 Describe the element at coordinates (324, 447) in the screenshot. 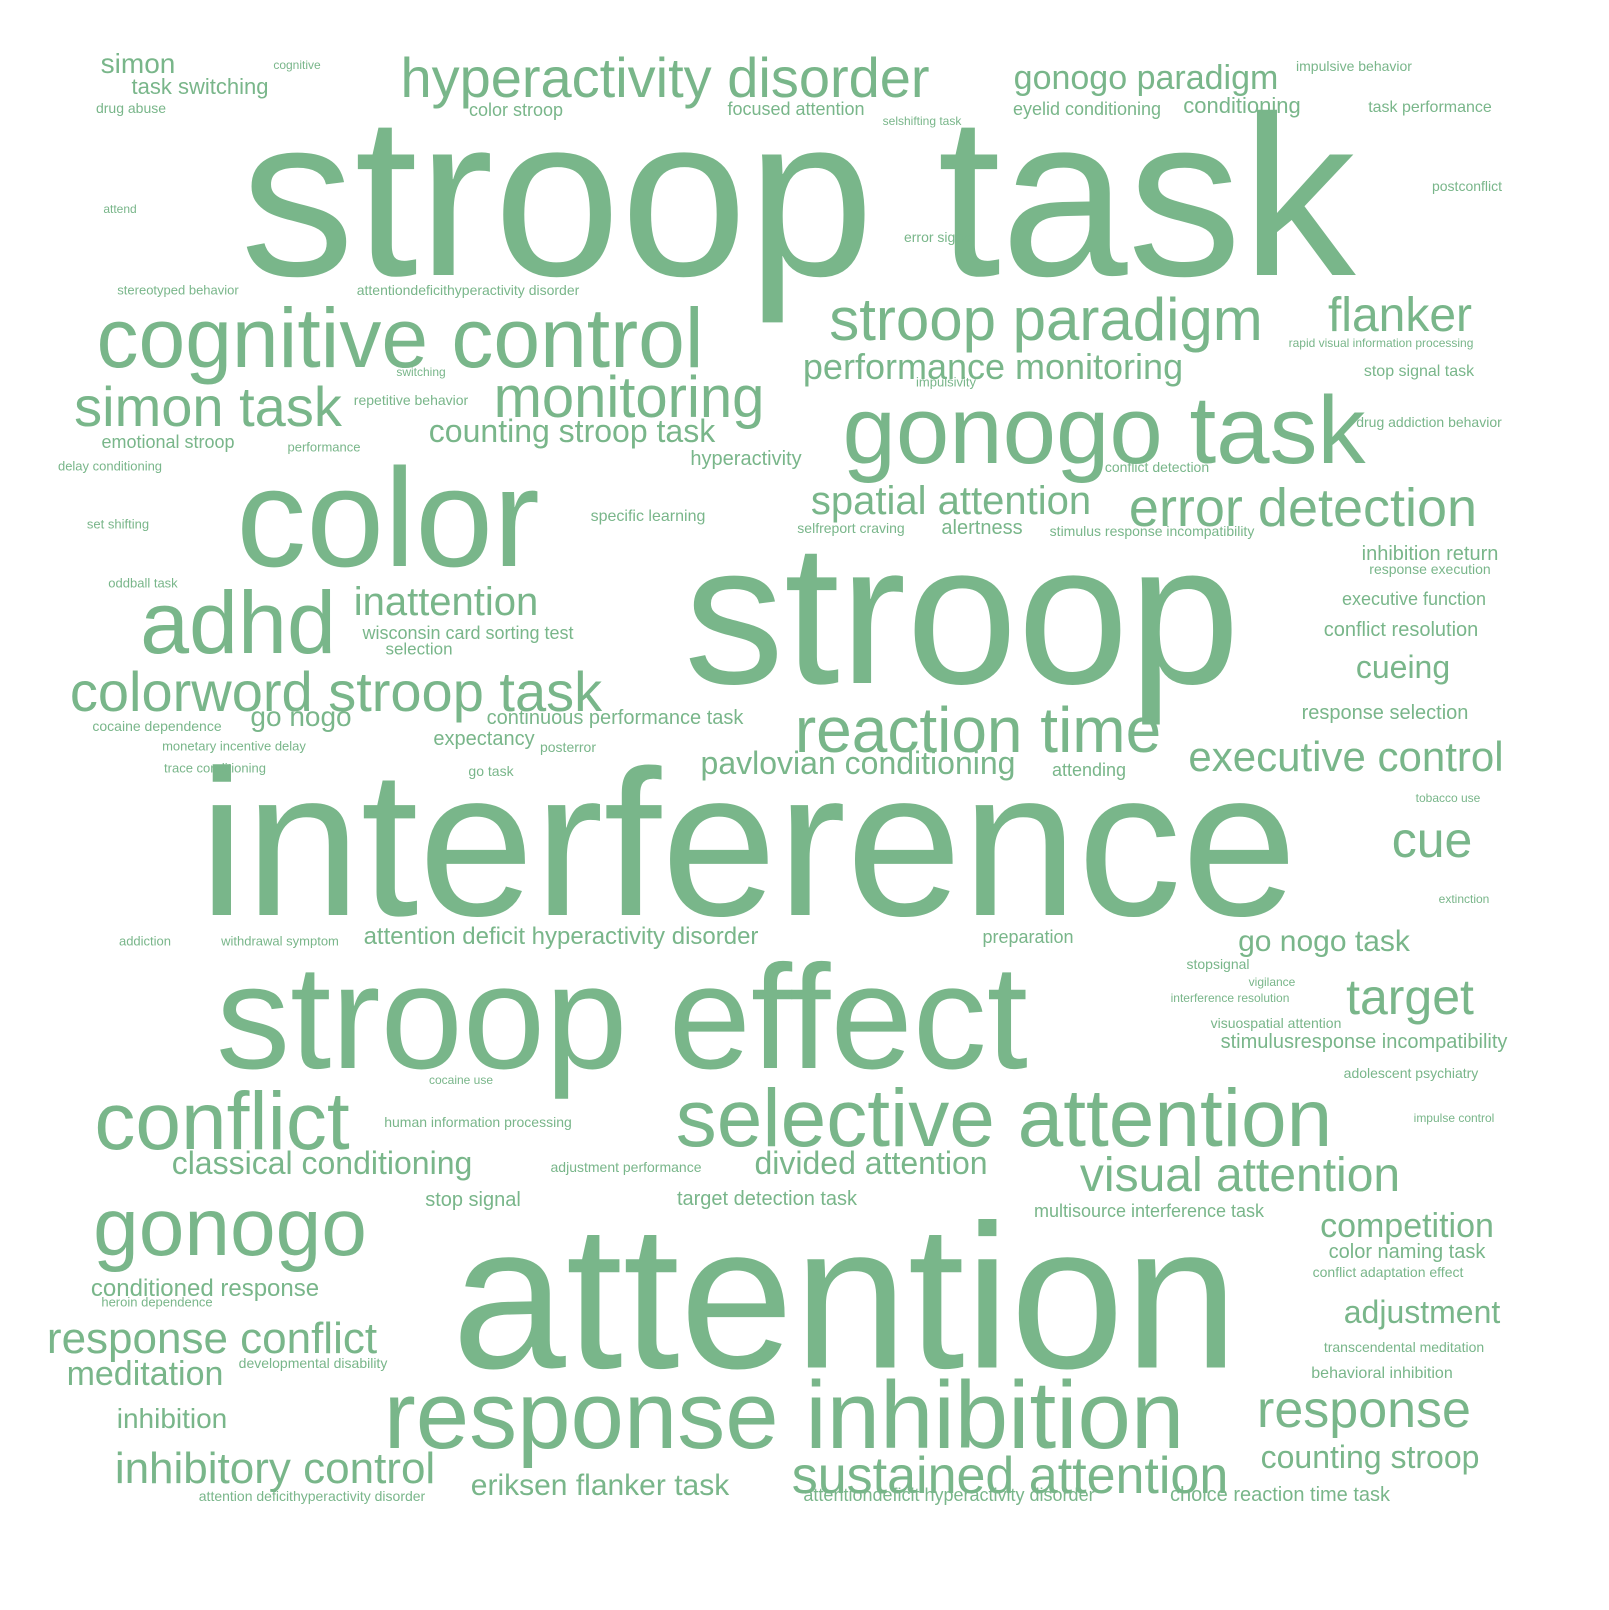

I see `cloud-word: performance` at that location.